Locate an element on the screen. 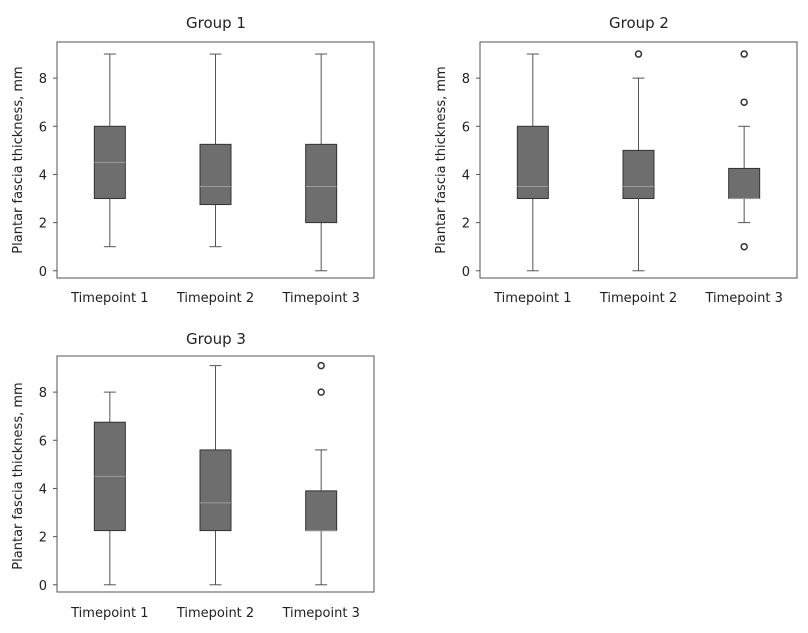 The width and height of the screenshot is (808, 633). chart-title: Group 1 is located at coordinates (216, 23).